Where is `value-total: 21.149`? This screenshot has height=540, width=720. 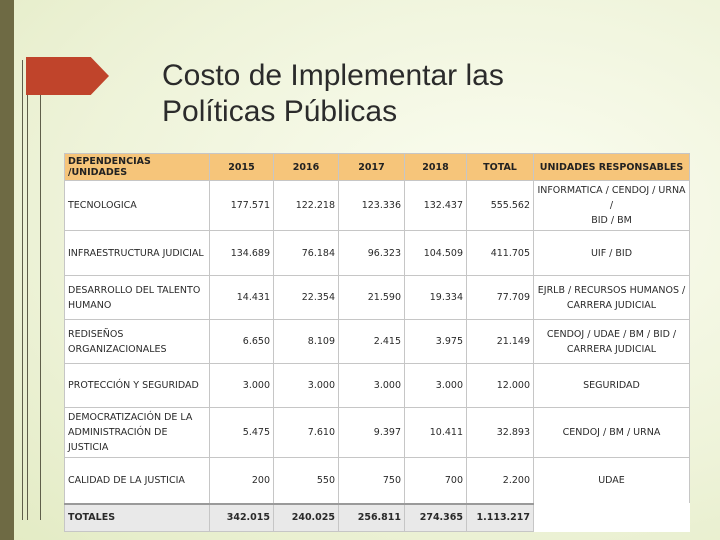 value-total: 21.149 is located at coordinates (500, 341).